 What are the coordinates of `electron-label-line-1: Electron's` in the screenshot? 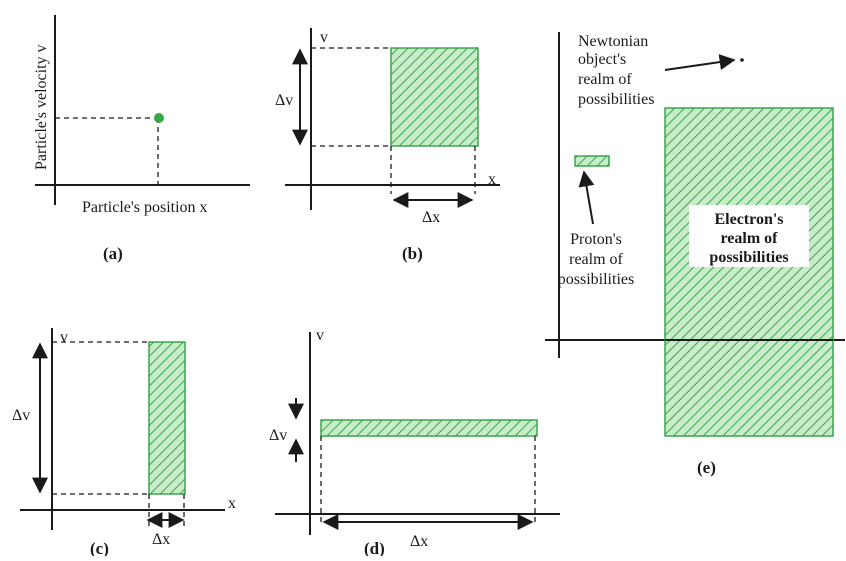 It's located at (748, 219).